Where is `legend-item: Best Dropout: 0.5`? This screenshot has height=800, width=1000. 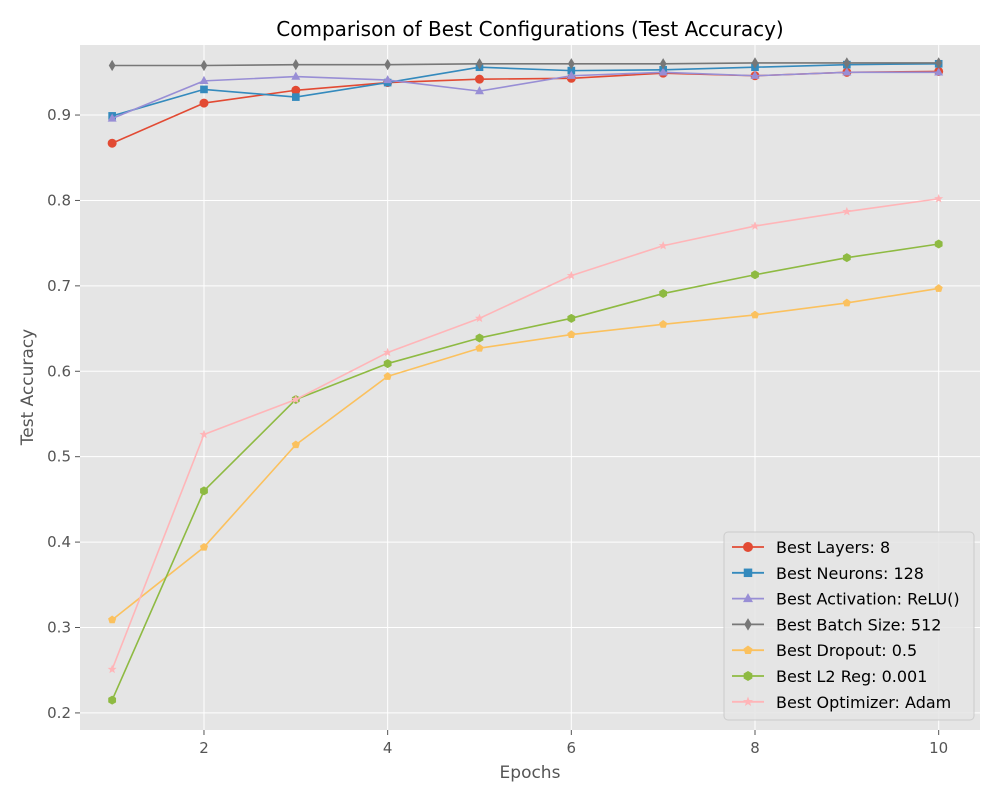 legend-item: Best Dropout: 0.5 is located at coordinates (824, 650).